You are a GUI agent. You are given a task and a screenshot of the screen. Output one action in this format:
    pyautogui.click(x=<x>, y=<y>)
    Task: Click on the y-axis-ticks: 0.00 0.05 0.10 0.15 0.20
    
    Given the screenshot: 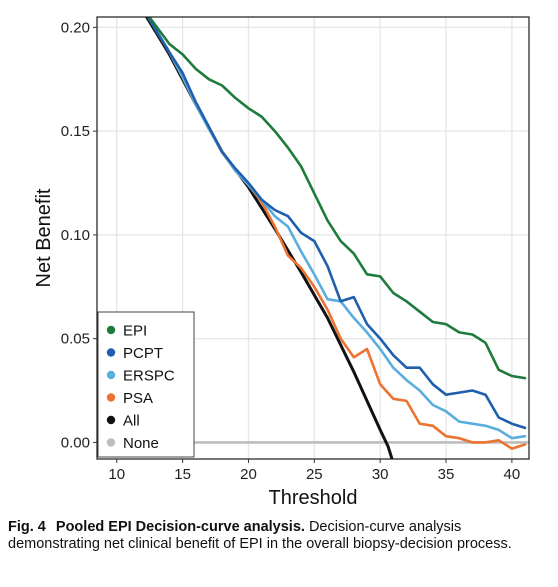 What is the action you would take?
    pyautogui.click(x=79, y=235)
    